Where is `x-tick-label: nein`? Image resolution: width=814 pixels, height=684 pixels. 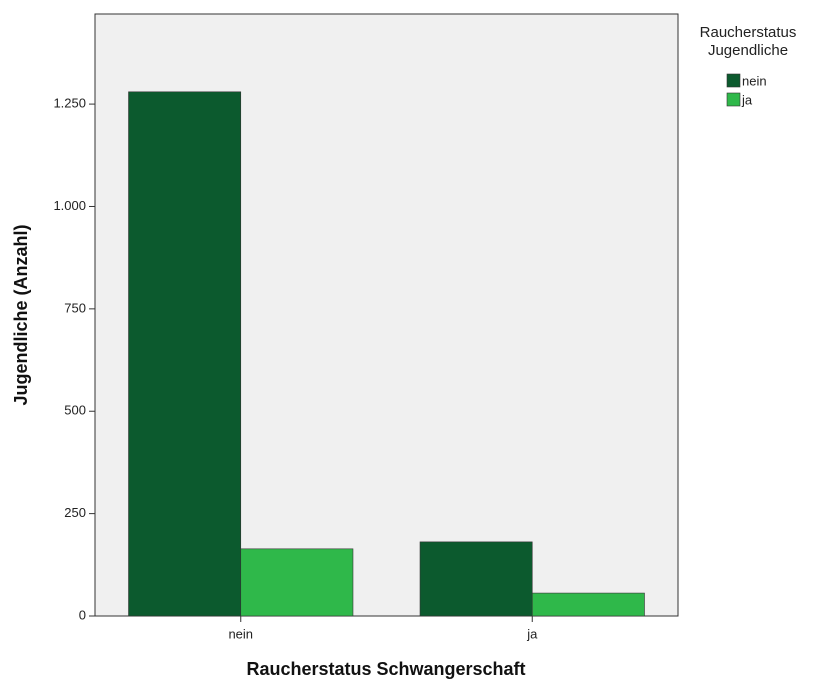
x-tick-label: nein is located at coordinates (240, 633).